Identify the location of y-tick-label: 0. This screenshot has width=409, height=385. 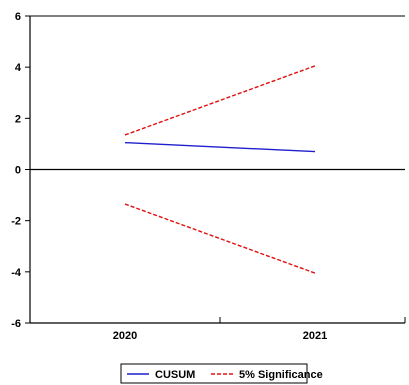
(18, 171).